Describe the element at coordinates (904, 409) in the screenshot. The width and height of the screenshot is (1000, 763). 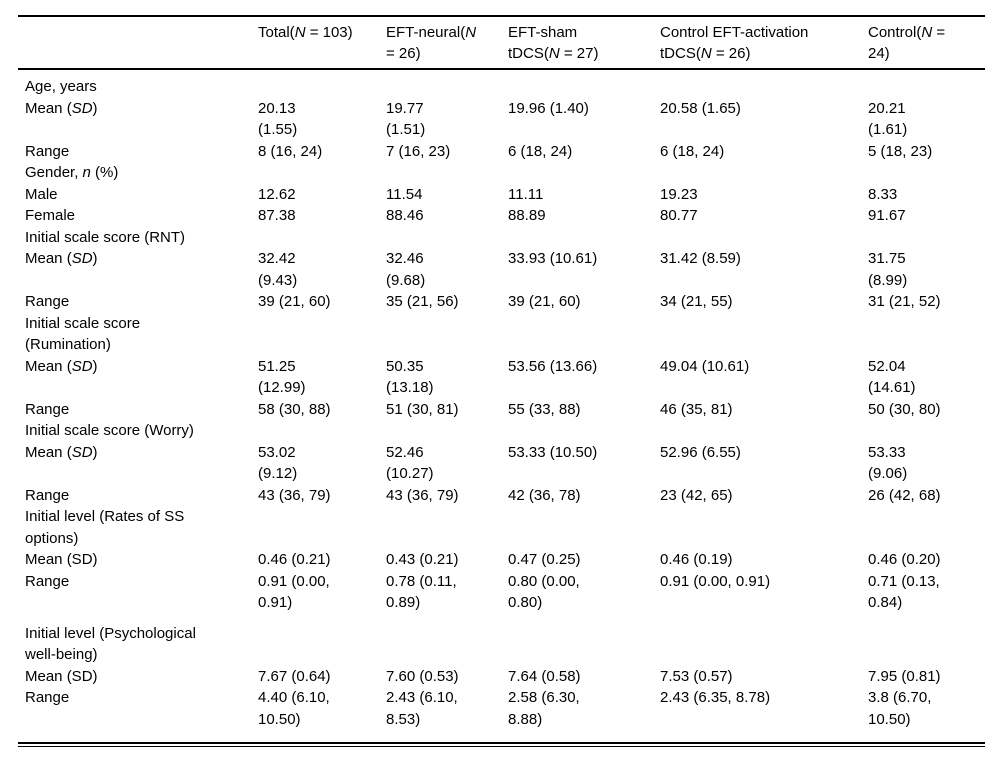
I see `table-cell: 50 (30, 80)` at that location.